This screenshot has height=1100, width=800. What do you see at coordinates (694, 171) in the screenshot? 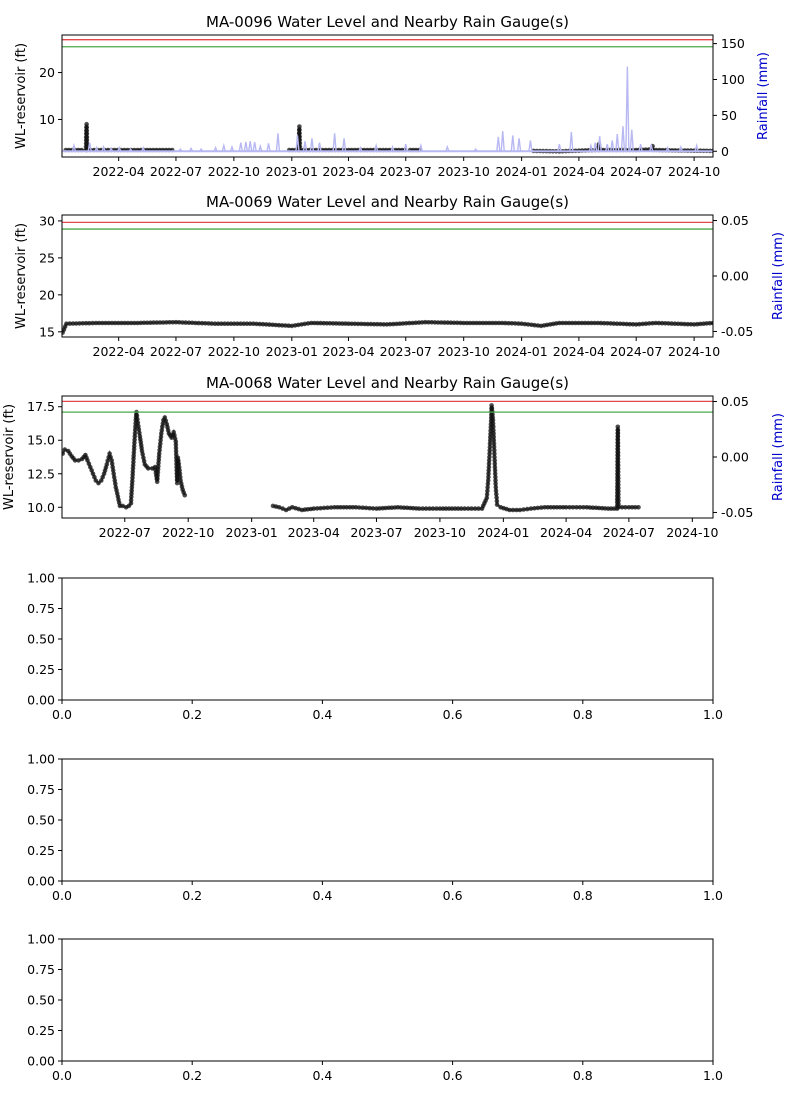
I see `x-tick-label: 2024-10` at bounding box center [694, 171].